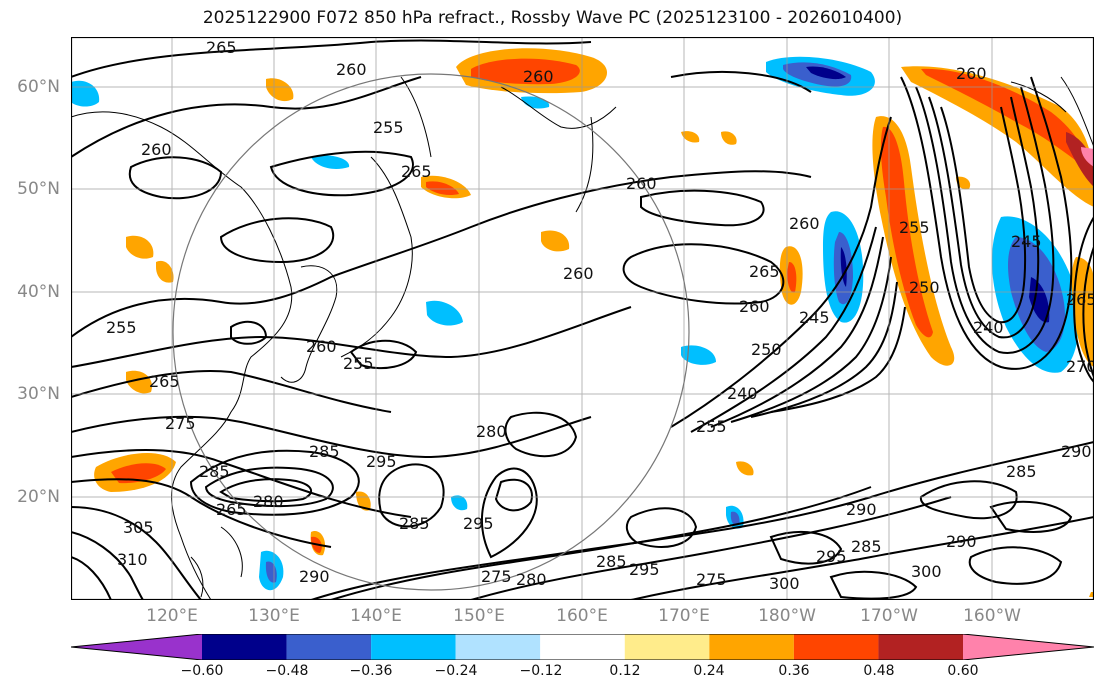 This screenshot has width=1105, height=692. I want to click on lon-label: 180°W, so click(787, 616).